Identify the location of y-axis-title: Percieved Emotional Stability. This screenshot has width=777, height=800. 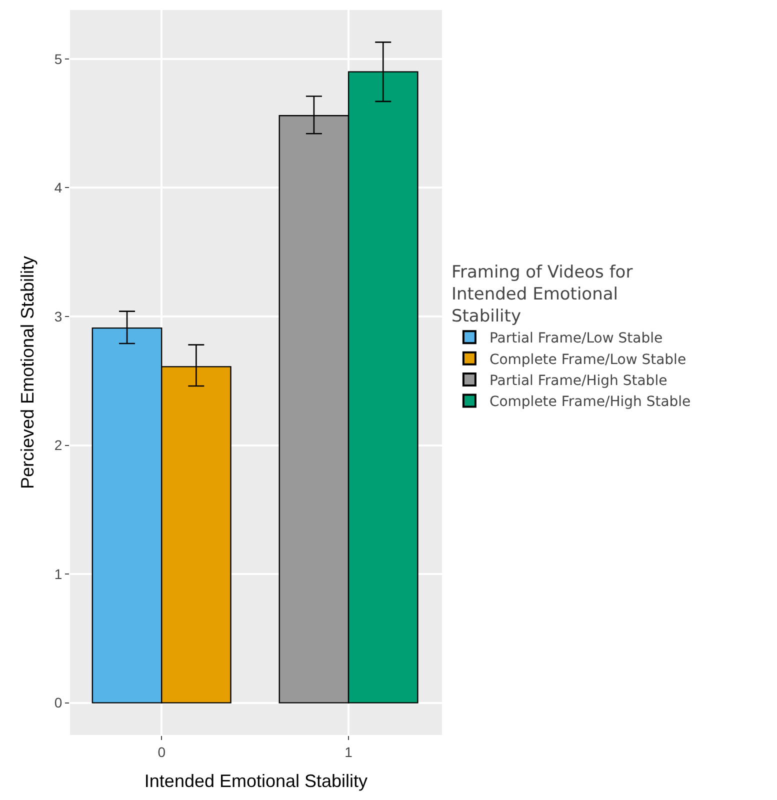
(28, 373).